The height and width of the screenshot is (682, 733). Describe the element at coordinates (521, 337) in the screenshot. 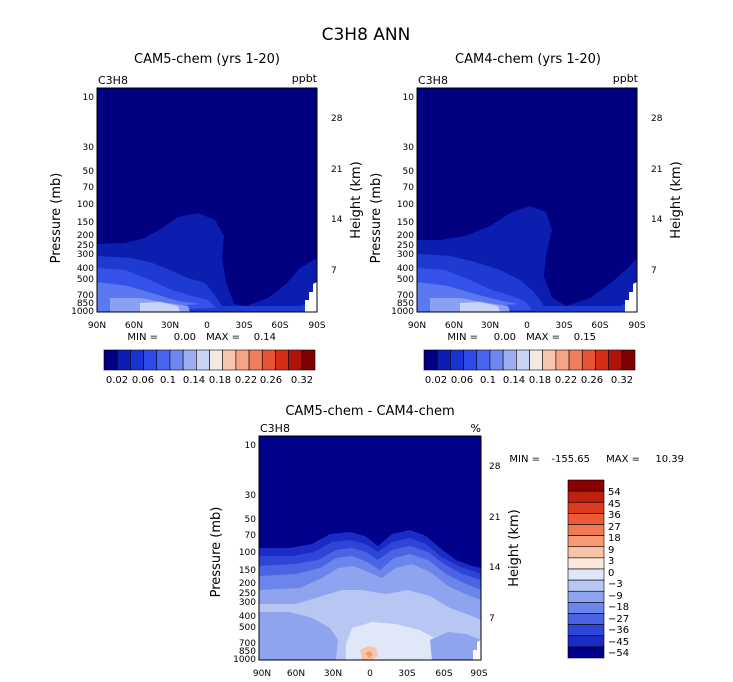

I see `min-max-readout: MIN = 0.00 MAX = 0.15` at that location.